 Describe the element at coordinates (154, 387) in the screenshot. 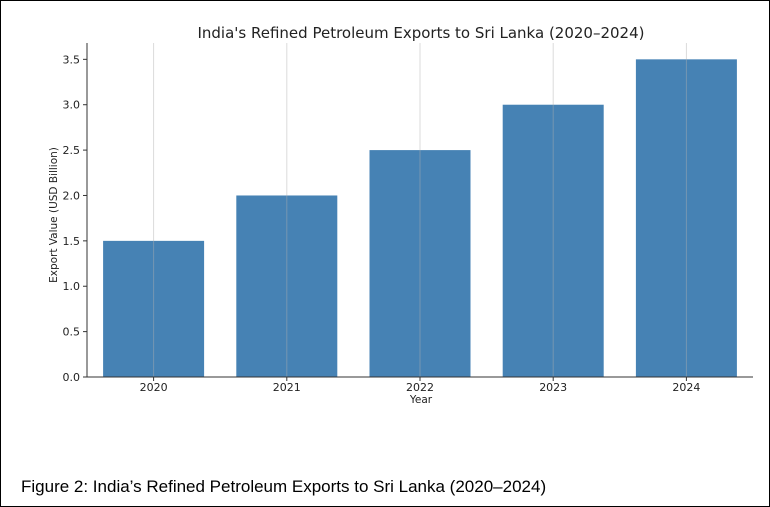

I see `x-tick-label-2020: 2020` at that location.